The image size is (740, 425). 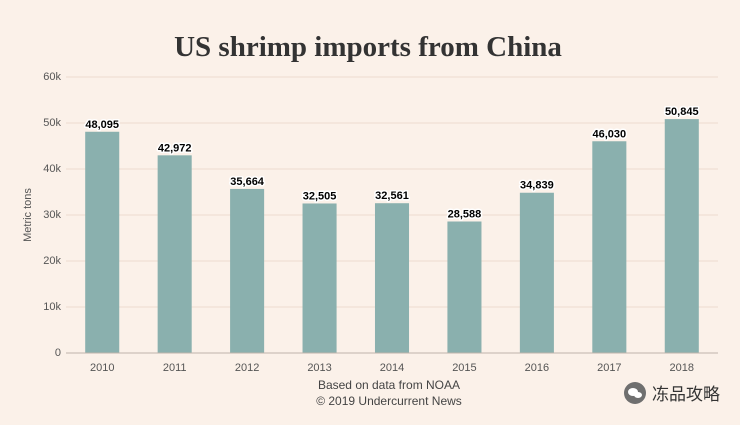 I want to click on data-label-2012: 35,664, so click(x=247, y=182).